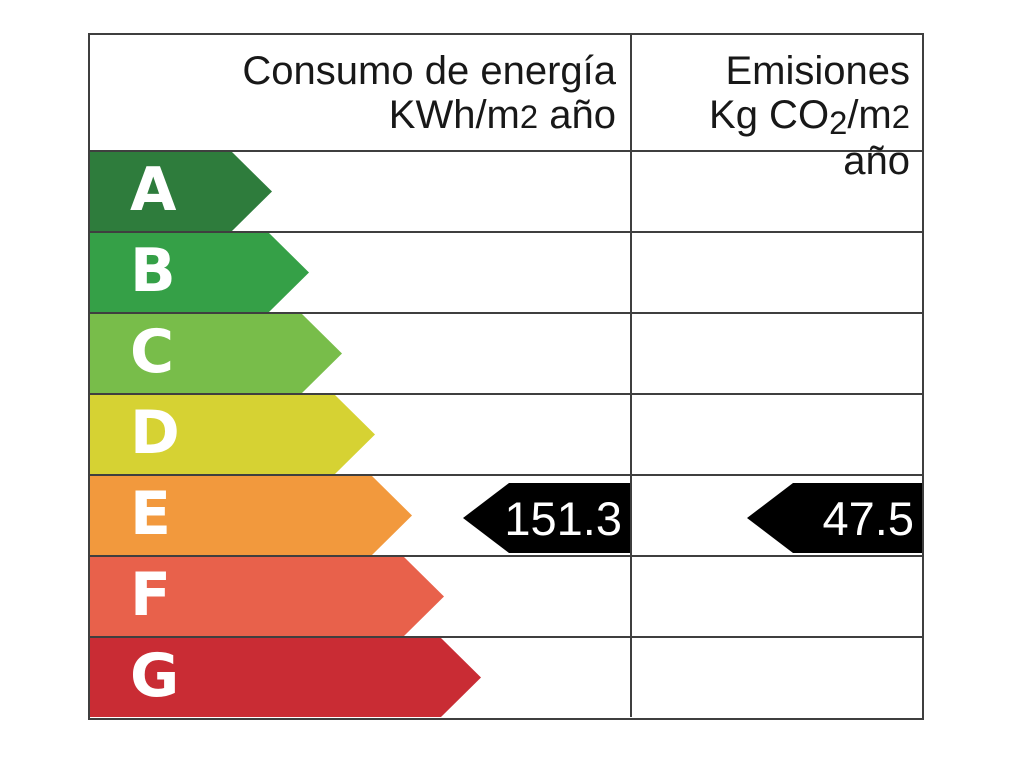 This screenshot has width=1020, height=765. Describe the element at coordinates (232, 434) in the screenshot. I see `rating-bar-d: D` at that location.